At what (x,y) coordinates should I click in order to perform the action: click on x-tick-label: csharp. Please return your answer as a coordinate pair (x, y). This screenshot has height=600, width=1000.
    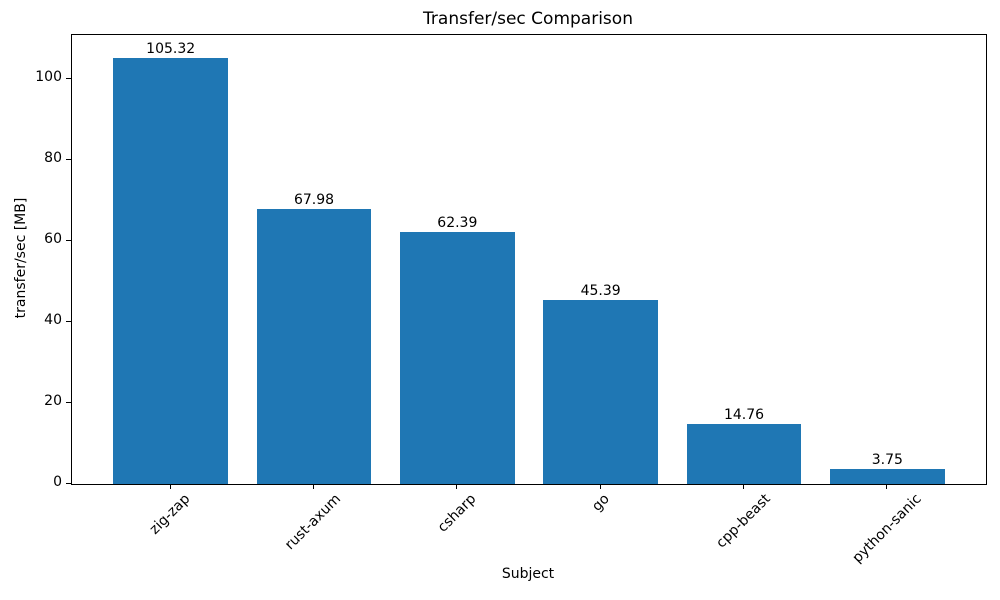
    Looking at the image, I should click on (457, 513).